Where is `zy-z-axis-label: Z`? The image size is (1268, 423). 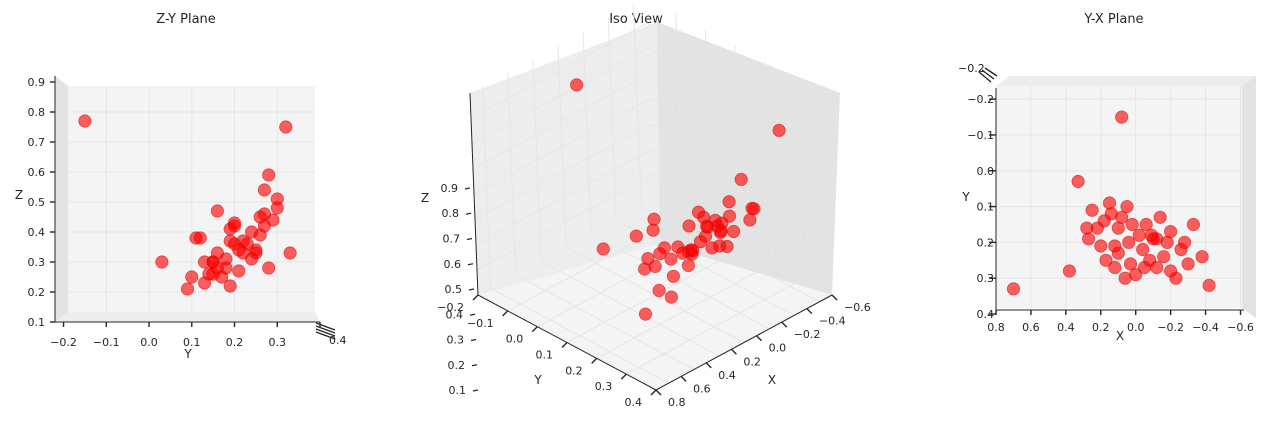 zy-z-axis-label: Z is located at coordinates (19, 195).